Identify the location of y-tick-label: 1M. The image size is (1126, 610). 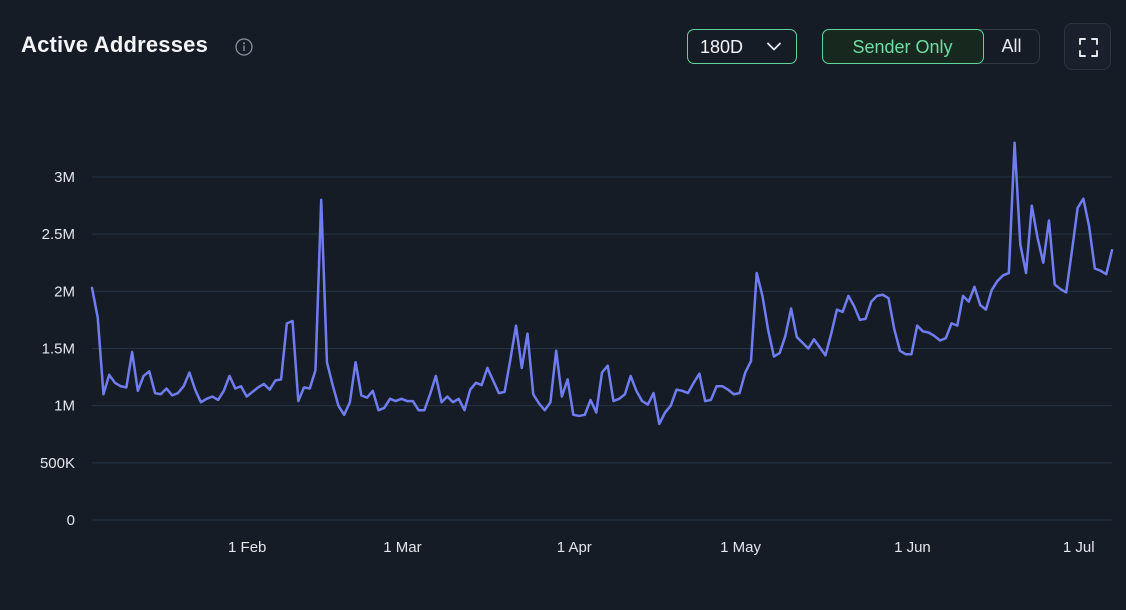
(64, 406).